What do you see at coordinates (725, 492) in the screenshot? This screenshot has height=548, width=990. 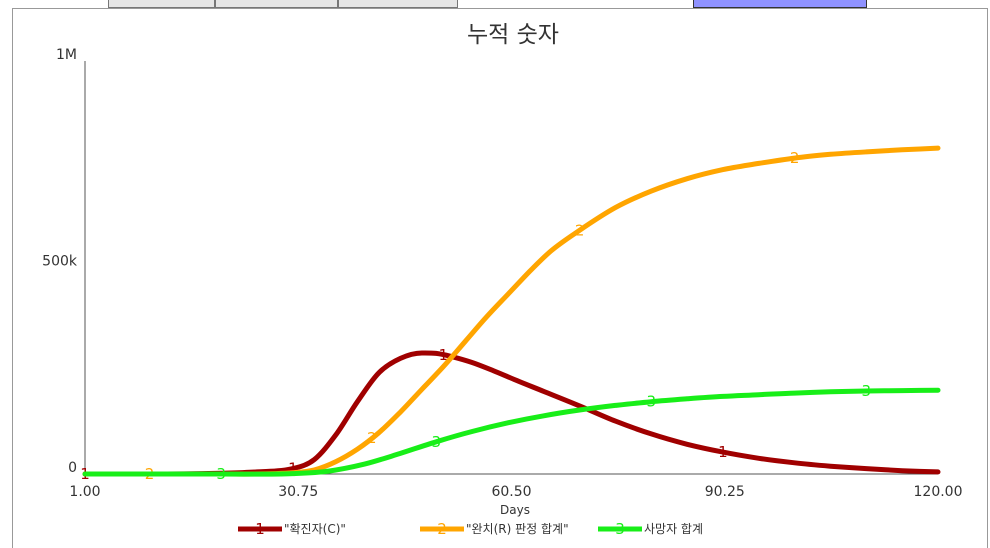 I see `x-tick-label: 90.25` at bounding box center [725, 492].